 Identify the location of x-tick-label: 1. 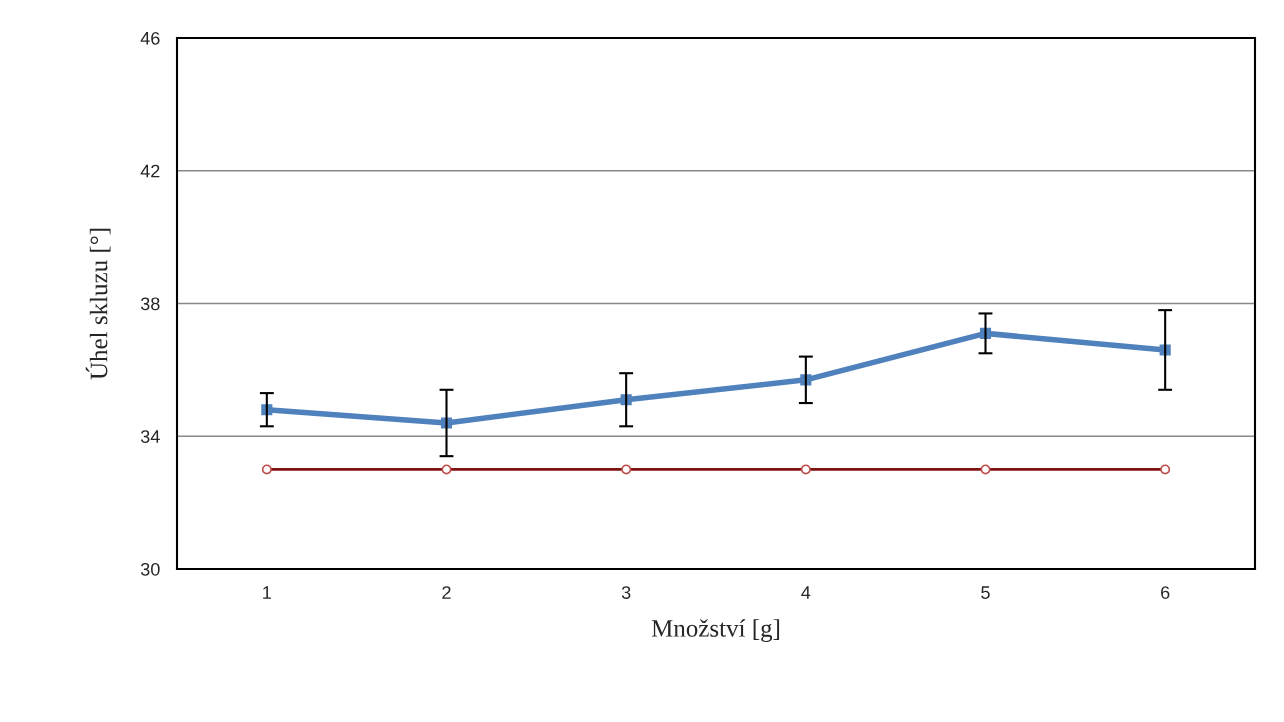
(267, 592).